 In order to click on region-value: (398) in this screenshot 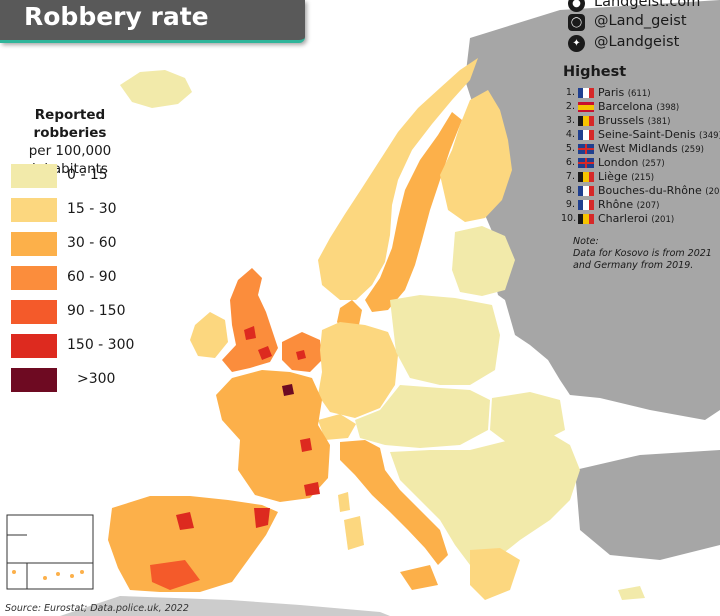, I will do `click(668, 108)`.